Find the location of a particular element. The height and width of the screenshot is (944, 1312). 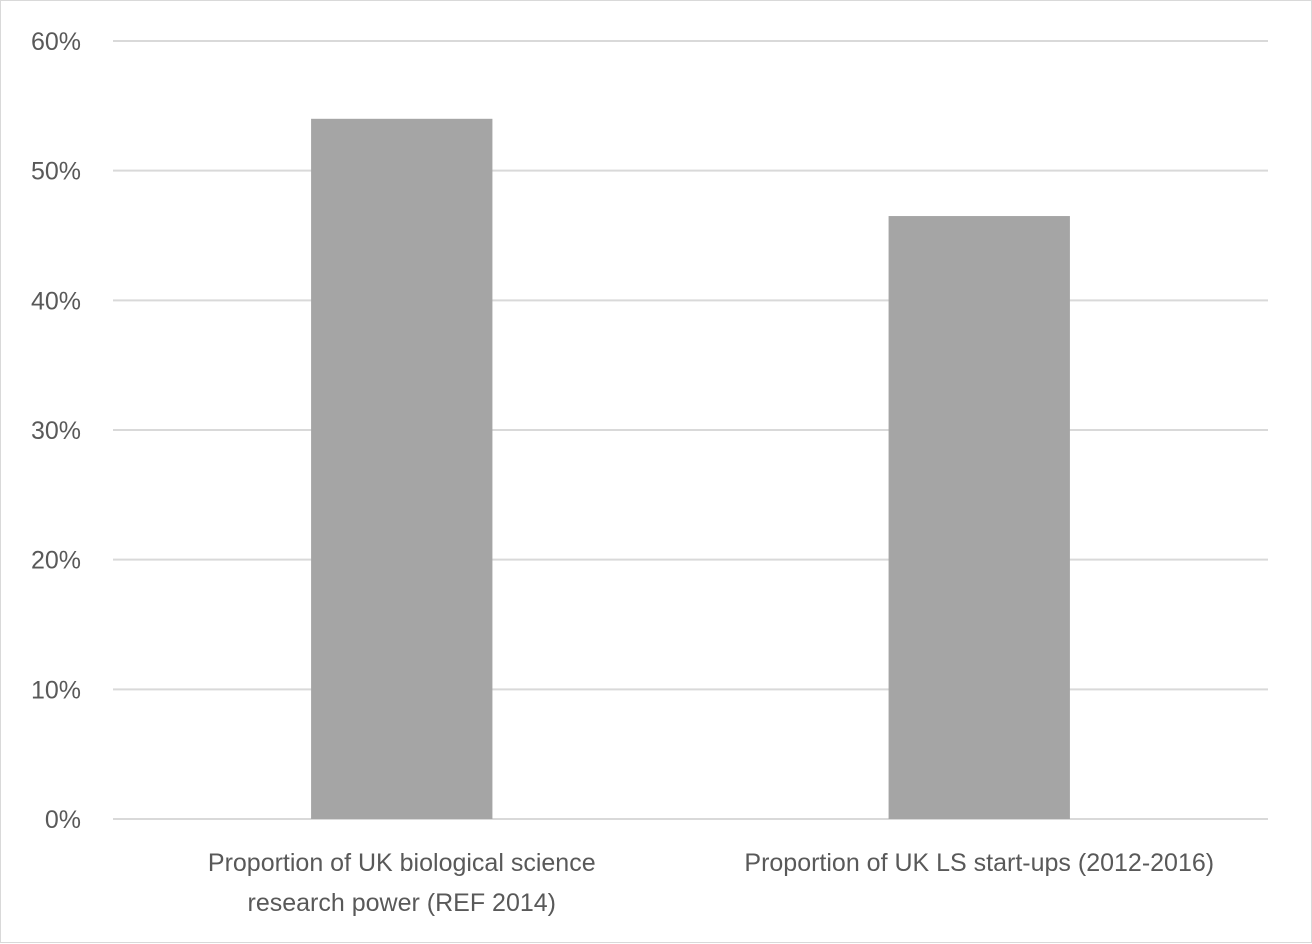

y-tick-label: 60% is located at coordinates (56, 42).